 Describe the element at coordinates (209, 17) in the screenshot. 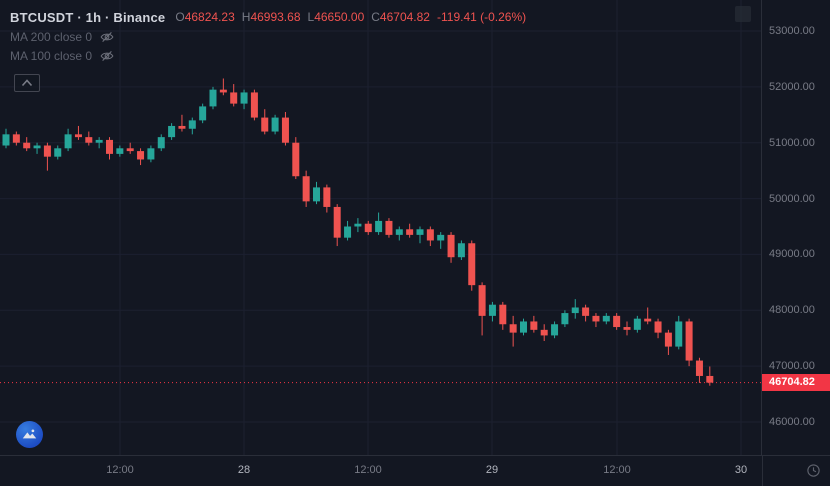

I see `ohlc-open-value: 46824.23` at that location.